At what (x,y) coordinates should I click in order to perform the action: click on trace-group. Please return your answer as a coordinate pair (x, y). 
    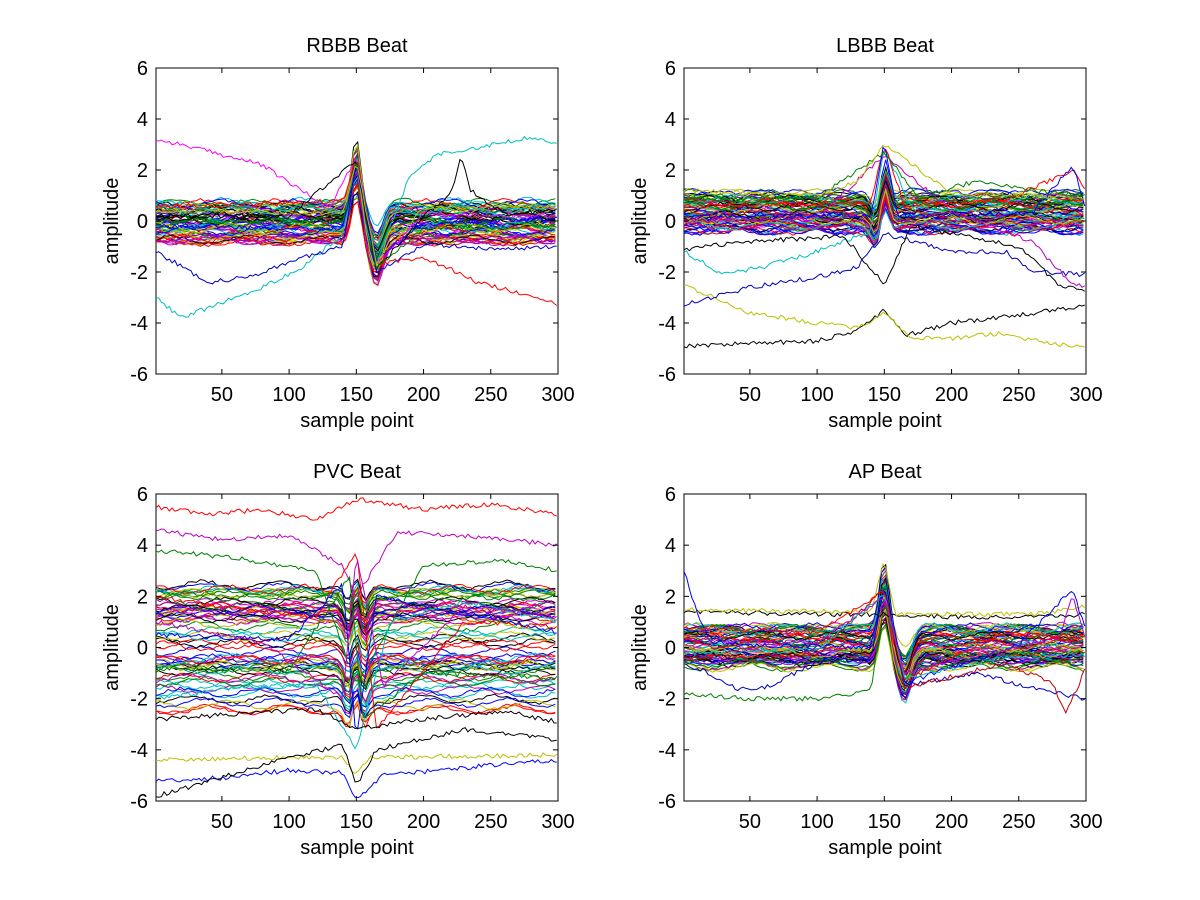
    Looking at the image, I should click on (357, 648).